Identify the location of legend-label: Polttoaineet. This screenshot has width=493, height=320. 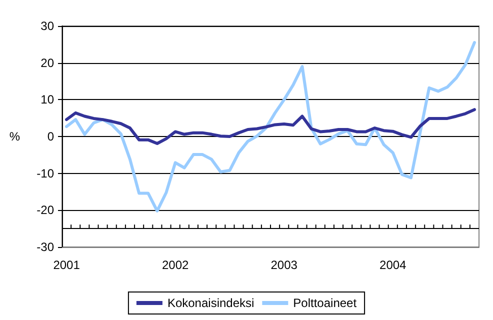
(325, 303).